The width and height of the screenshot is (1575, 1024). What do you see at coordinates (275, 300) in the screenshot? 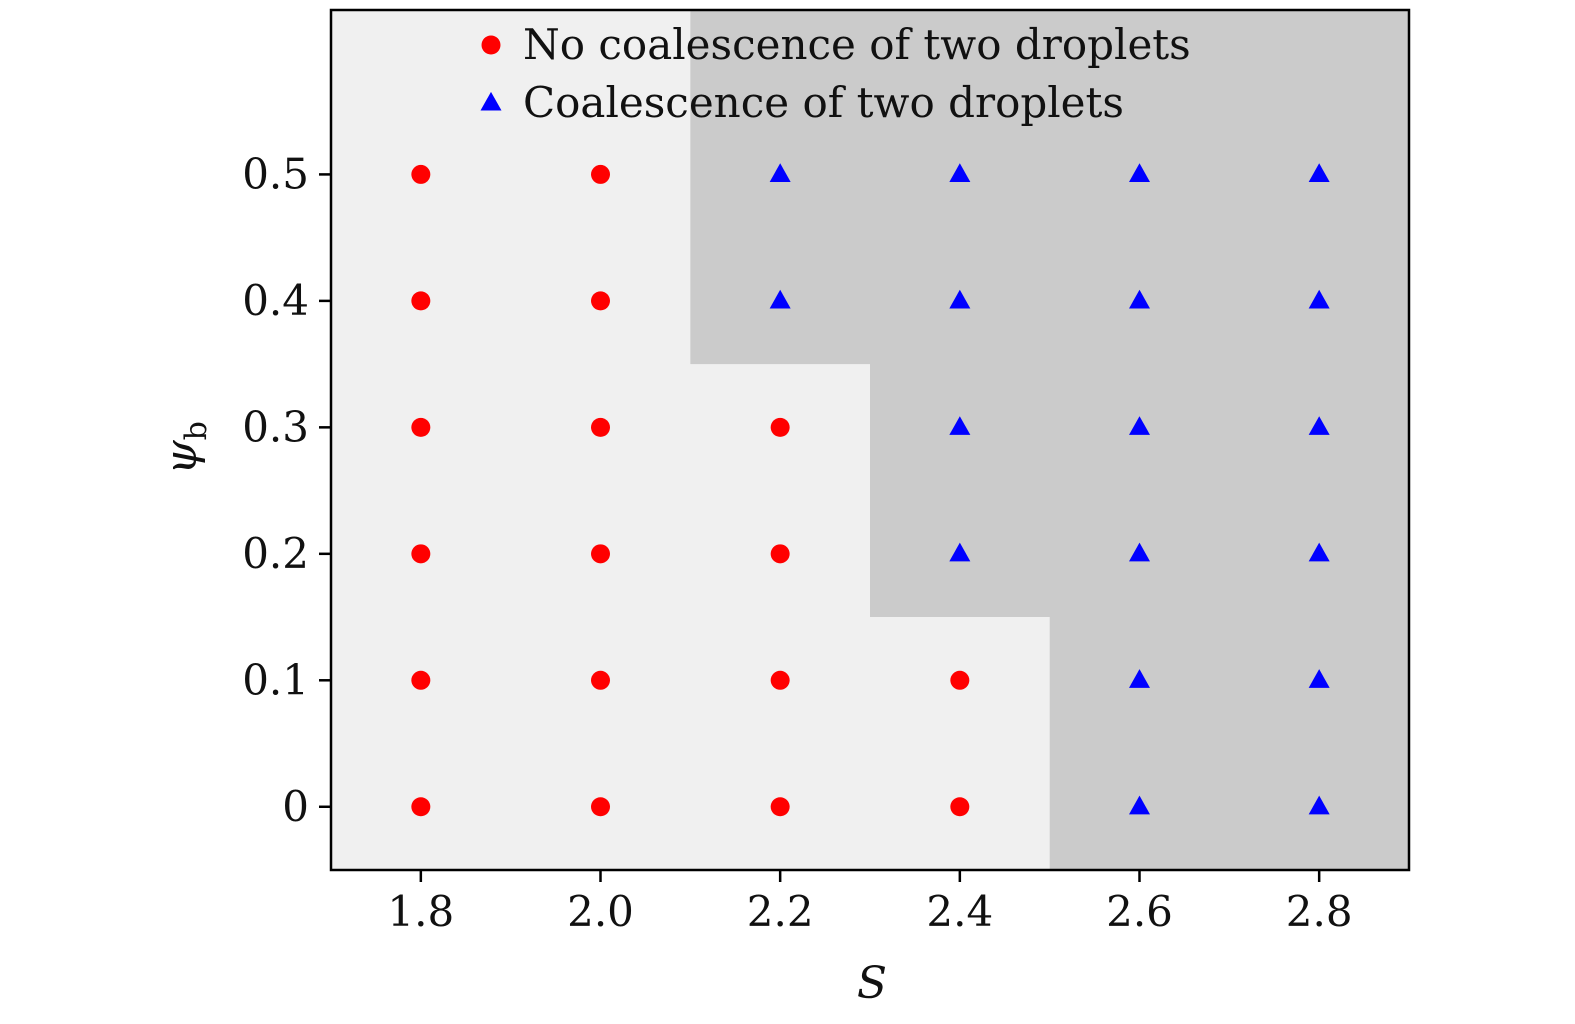
I see `y-tick-label: 0.4` at bounding box center [275, 300].